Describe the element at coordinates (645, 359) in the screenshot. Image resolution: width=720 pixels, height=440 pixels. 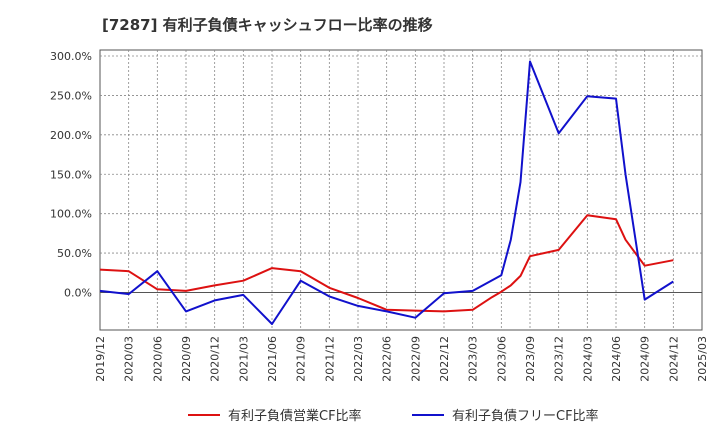
I see `x-tick-label: 2024/09` at that location.